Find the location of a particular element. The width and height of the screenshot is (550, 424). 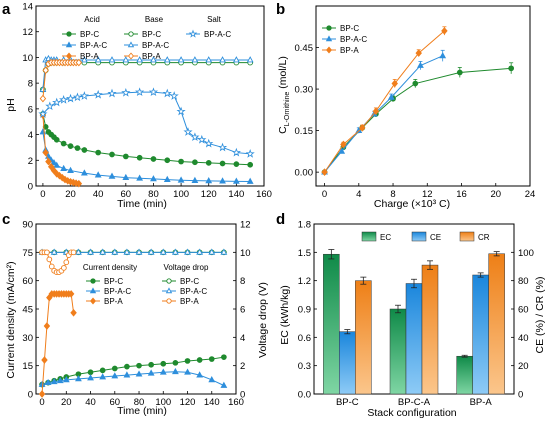

panel-d-y-right-tick-label: 40 is located at coordinates (523, 338).